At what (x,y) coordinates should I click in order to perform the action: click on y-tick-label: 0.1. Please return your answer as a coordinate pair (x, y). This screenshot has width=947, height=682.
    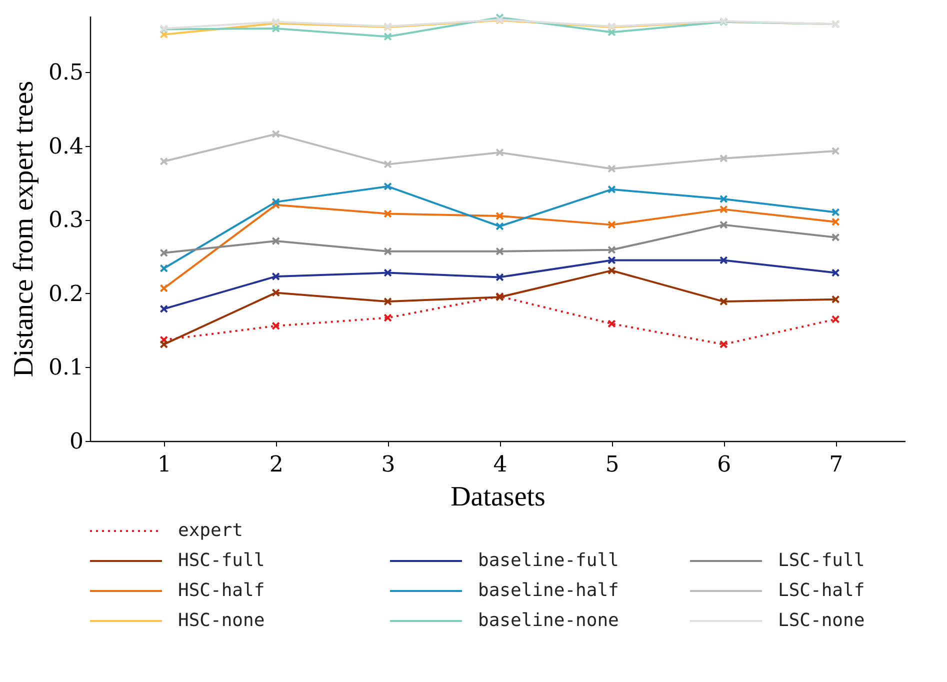
    Looking at the image, I should click on (66, 368).